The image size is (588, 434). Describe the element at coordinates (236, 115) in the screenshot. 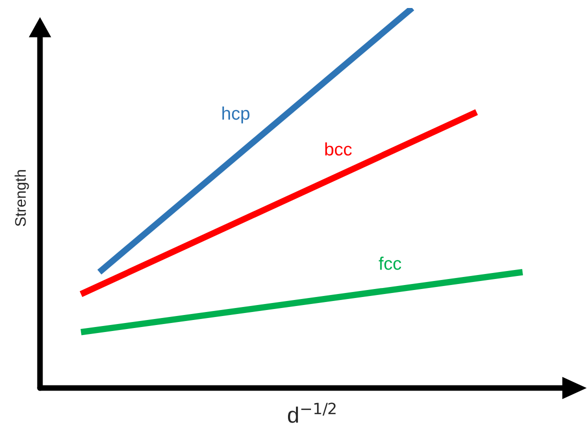

I see `series-label: hcp` at that location.